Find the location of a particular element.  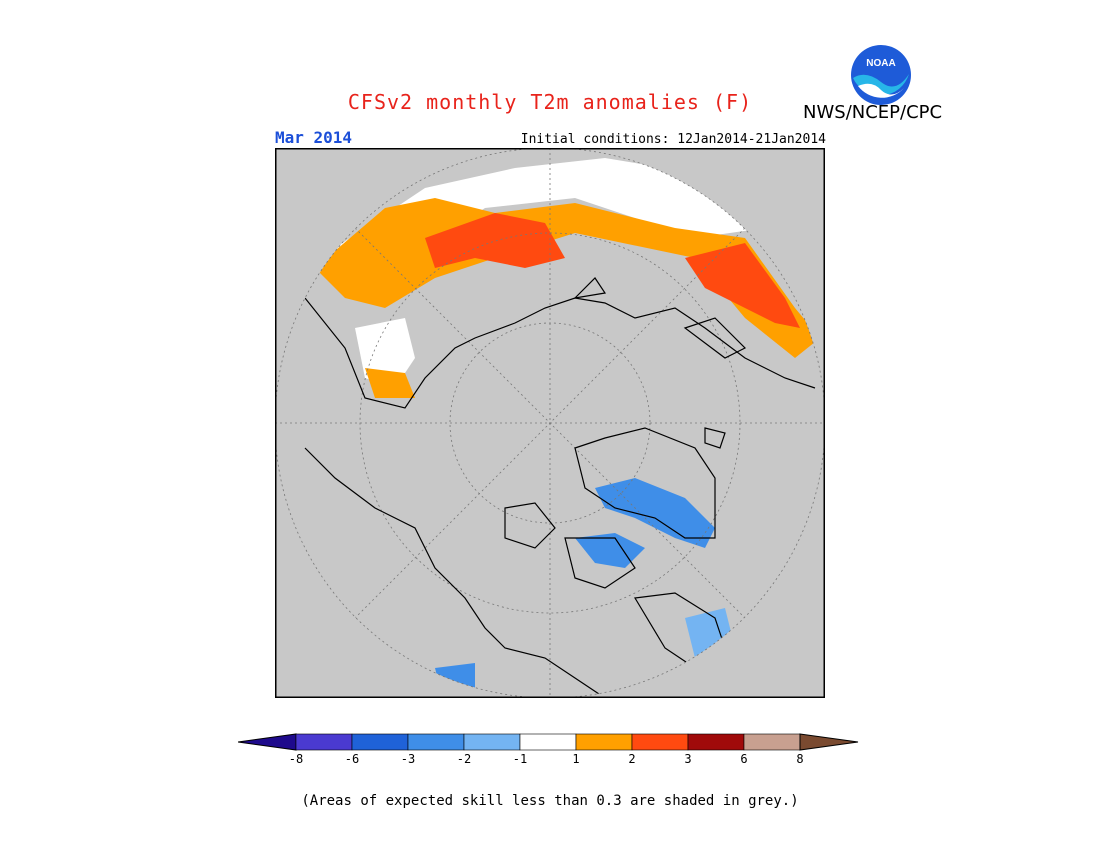

anomaly-white-north is located at coordinates (550, 223).